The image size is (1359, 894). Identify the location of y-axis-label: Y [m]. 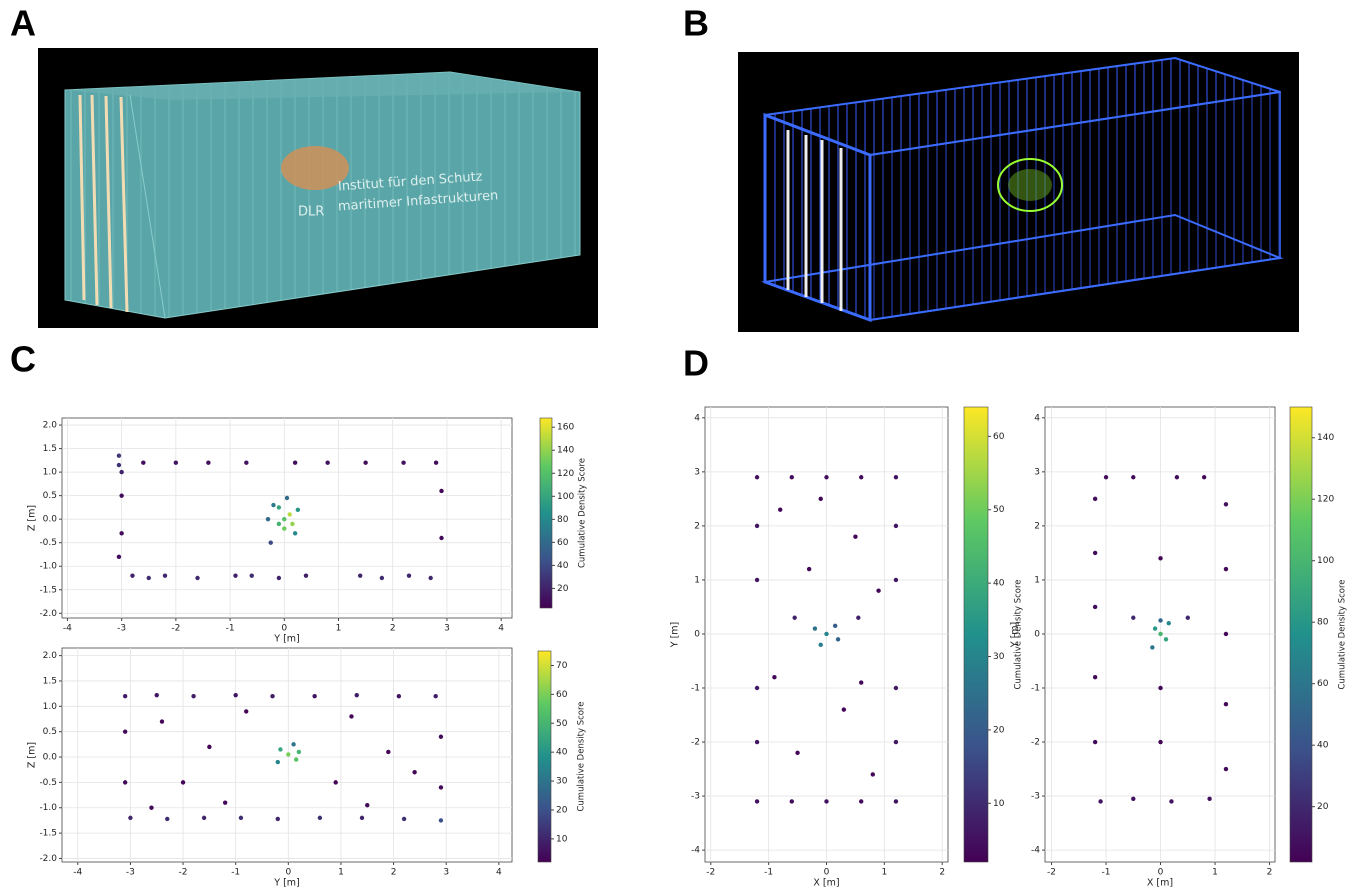
(675, 635).